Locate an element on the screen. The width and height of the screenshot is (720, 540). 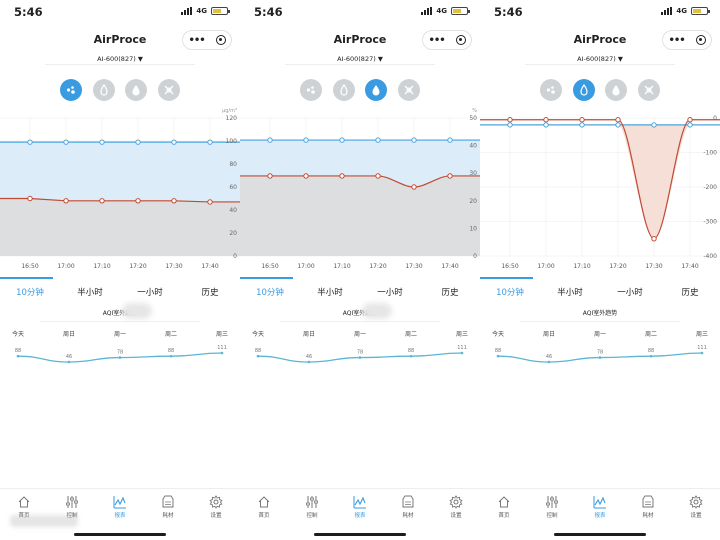
divider is located at coordinates (360, 64).